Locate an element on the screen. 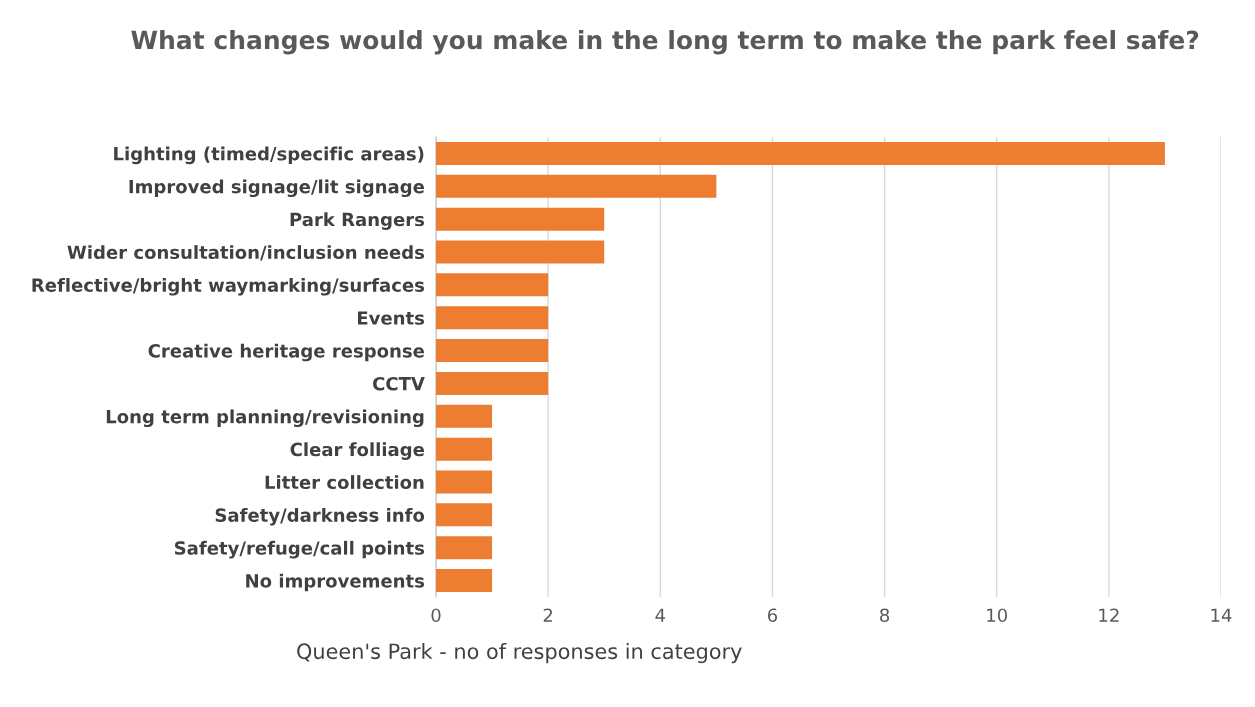 Image resolution: width=1255 pixels, height=707 pixels. y-tick-label: Clear folliage is located at coordinates (357, 451).